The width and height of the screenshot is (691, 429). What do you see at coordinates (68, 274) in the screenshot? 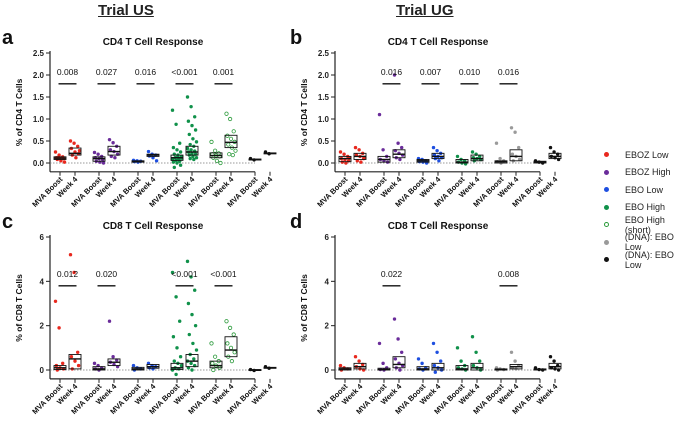
I see `p-value-label: 0.012` at bounding box center [68, 274].